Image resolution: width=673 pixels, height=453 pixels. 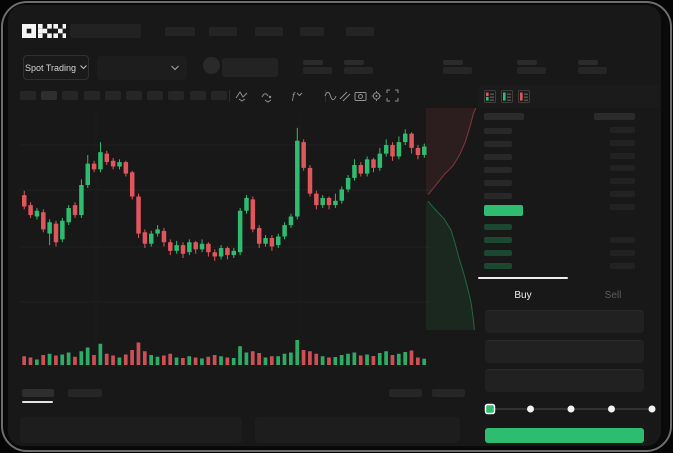 What do you see at coordinates (490, 409) in the screenshot?
I see `slider-handle` at bounding box center [490, 409].